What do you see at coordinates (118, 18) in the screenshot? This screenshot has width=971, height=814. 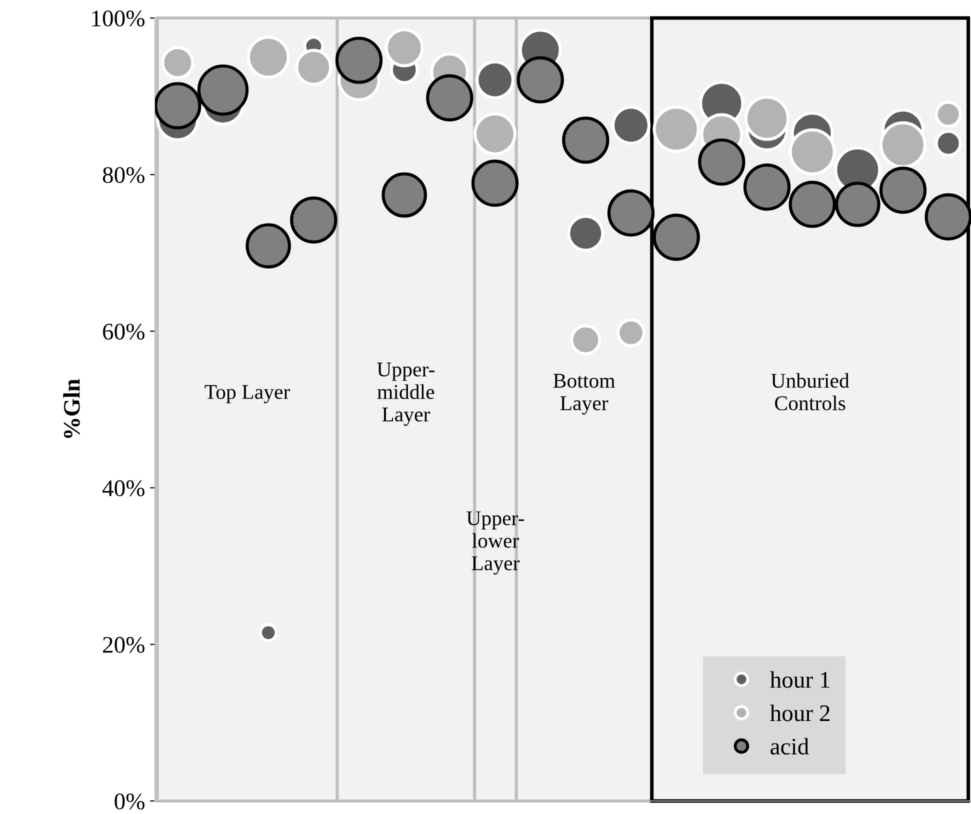 I see `y-tick-label: 100%` at bounding box center [118, 18].